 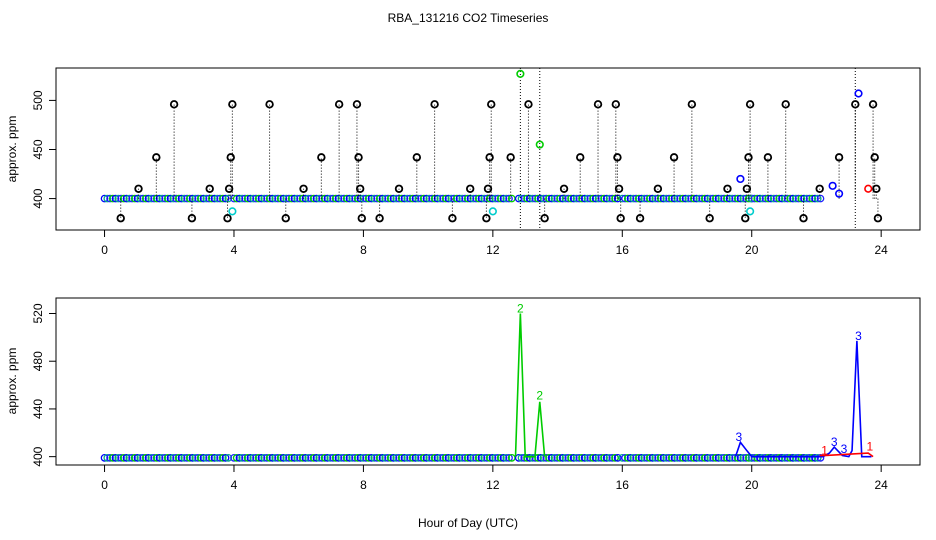 What do you see at coordinates (493, 485) in the screenshot?
I see `bottom-x-tick-label: 12` at bounding box center [493, 485].